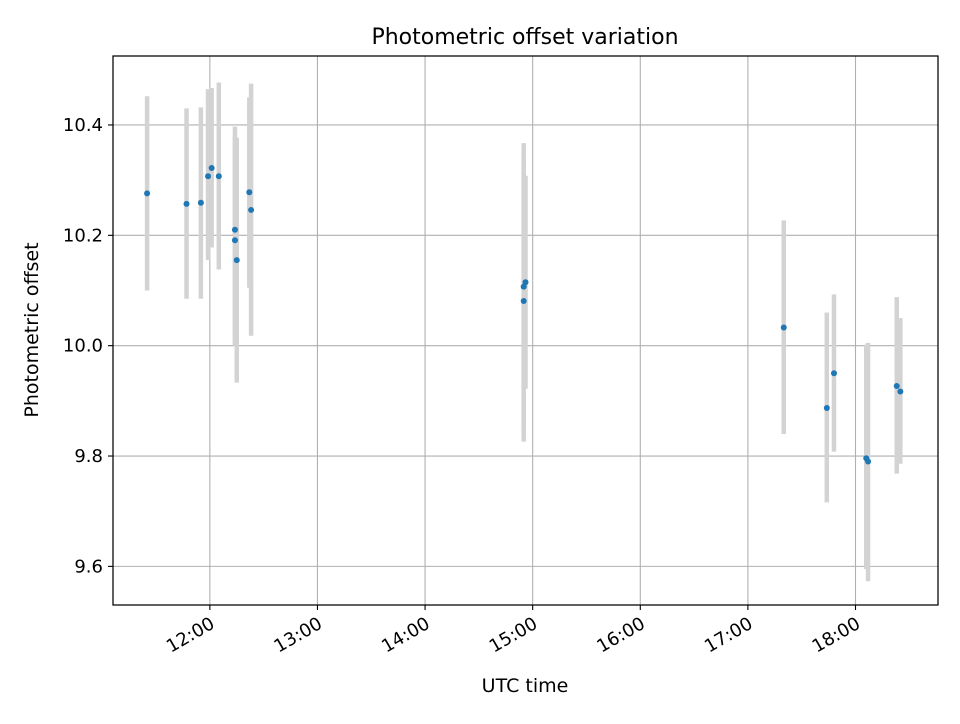 The height and width of the screenshot is (724, 960). I want to click on y-tick-label: 10.4, so click(83, 125).